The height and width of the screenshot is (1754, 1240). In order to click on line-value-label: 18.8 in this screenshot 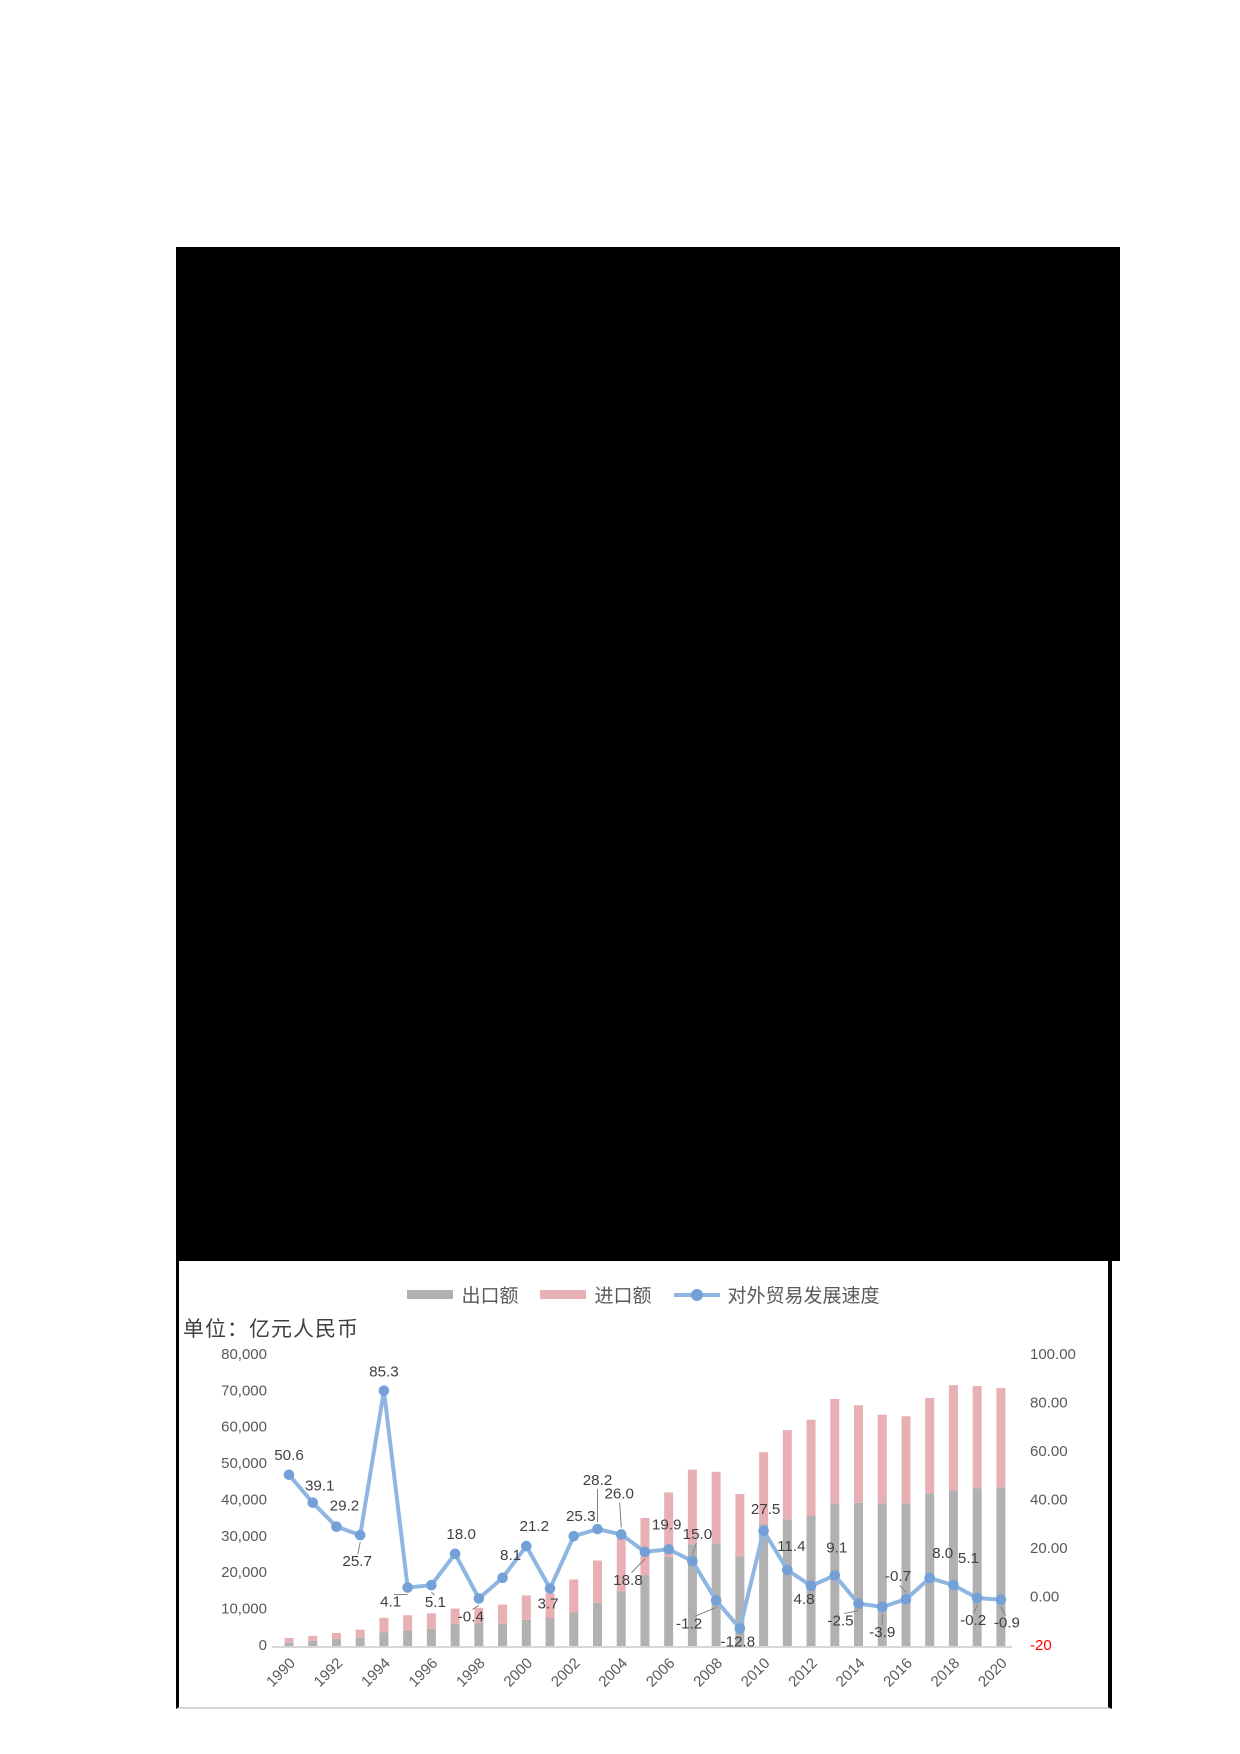, I will do `click(628, 1580)`.